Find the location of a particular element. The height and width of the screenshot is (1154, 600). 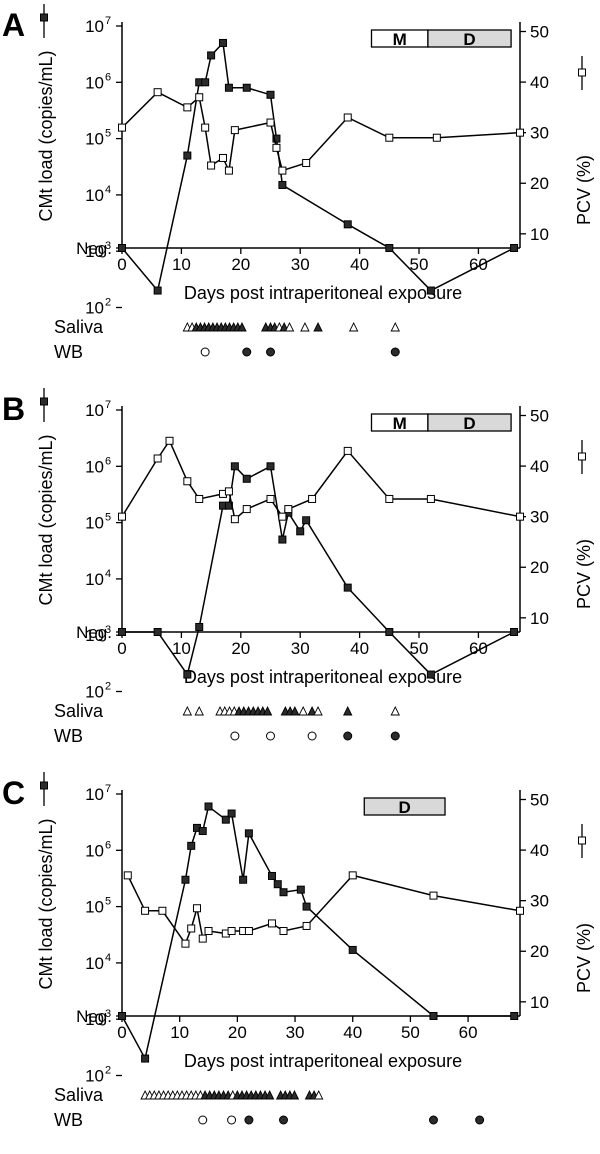

right-legend-marker is located at coordinates (582, 840).